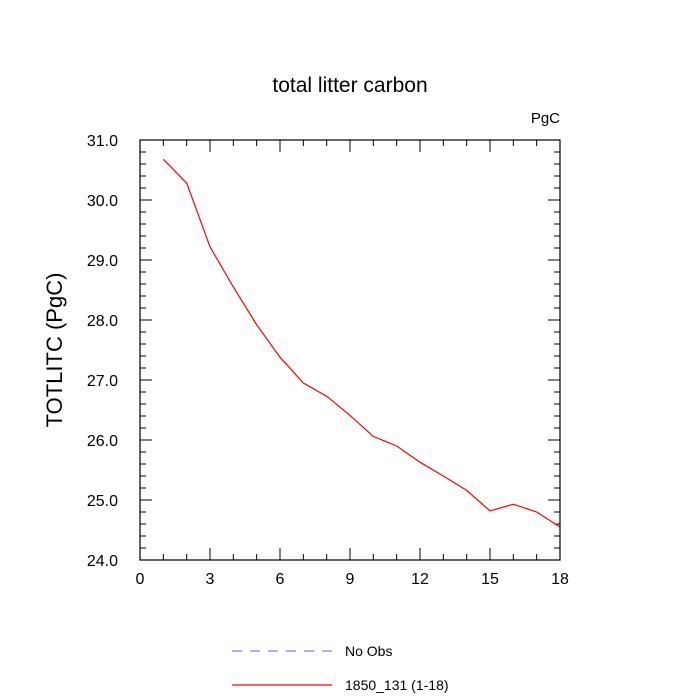  I want to click on legend-label: No Obs, so click(368, 651).